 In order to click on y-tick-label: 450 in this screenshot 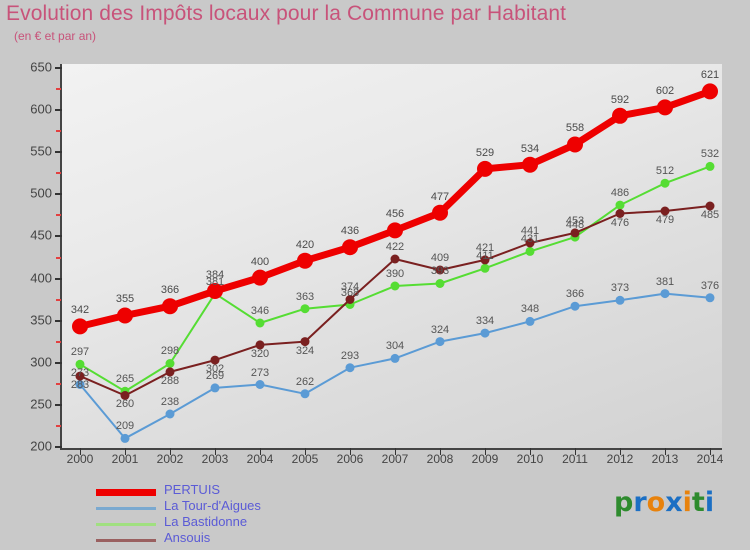, I will do `click(41, 235)`.